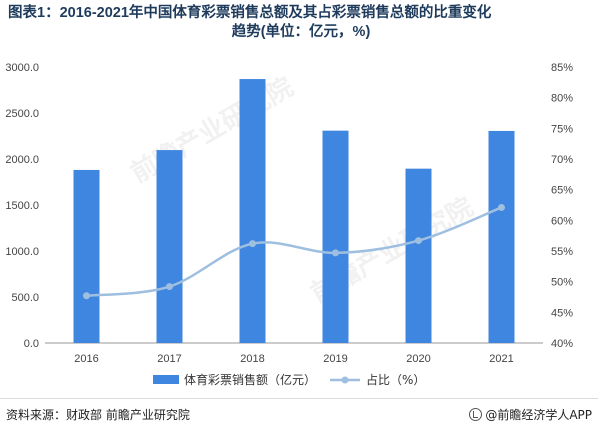  What do you see at coordinates (418, 255) in the screenshot?
I see `bar-2020` at bounding box center [418, 255].